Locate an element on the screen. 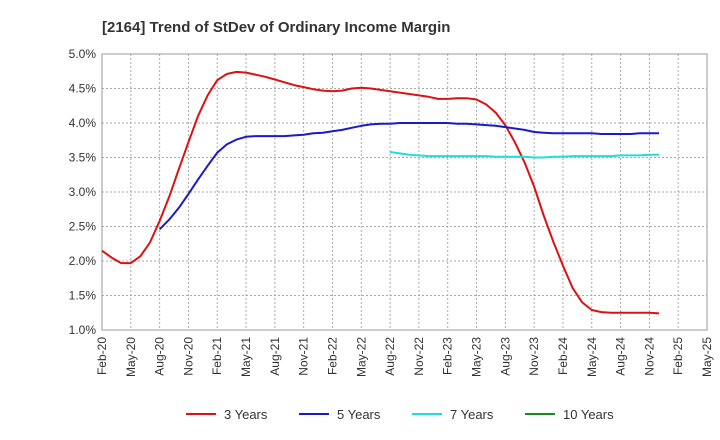  legend-item-5-years: 5 Years is located at coordinates (340, 414).